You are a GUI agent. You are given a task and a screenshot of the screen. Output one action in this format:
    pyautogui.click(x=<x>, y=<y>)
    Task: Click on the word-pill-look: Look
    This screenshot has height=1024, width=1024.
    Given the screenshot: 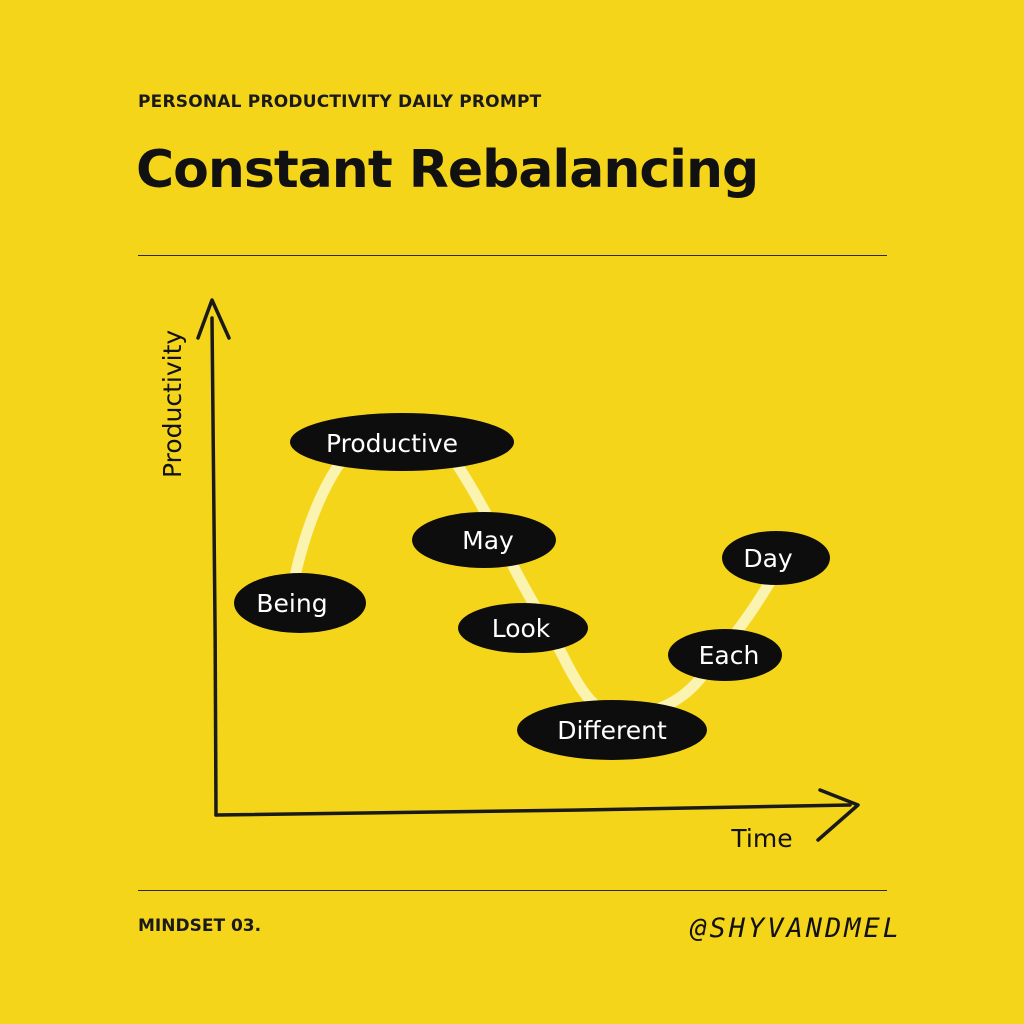 What is the action you would take?
    pyautogui.click(x=523, y=628)
    